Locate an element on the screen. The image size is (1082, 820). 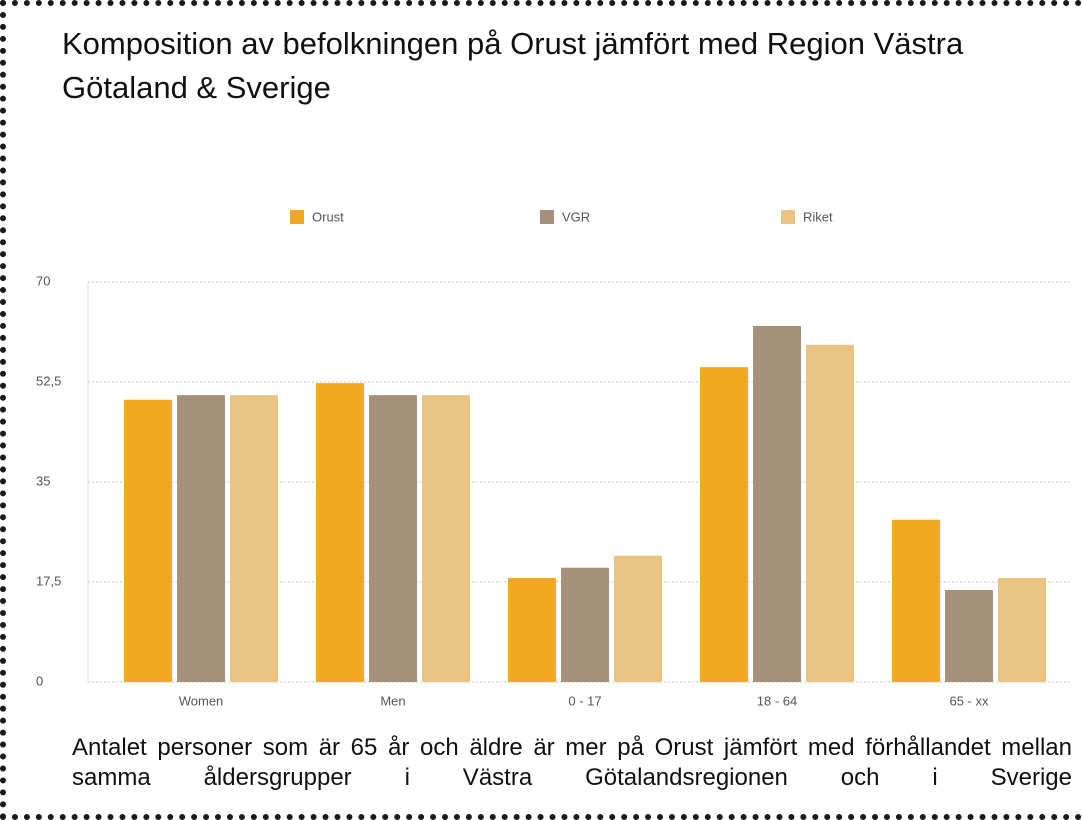
x-tick-label: Men is located at coordinates (392, 700).